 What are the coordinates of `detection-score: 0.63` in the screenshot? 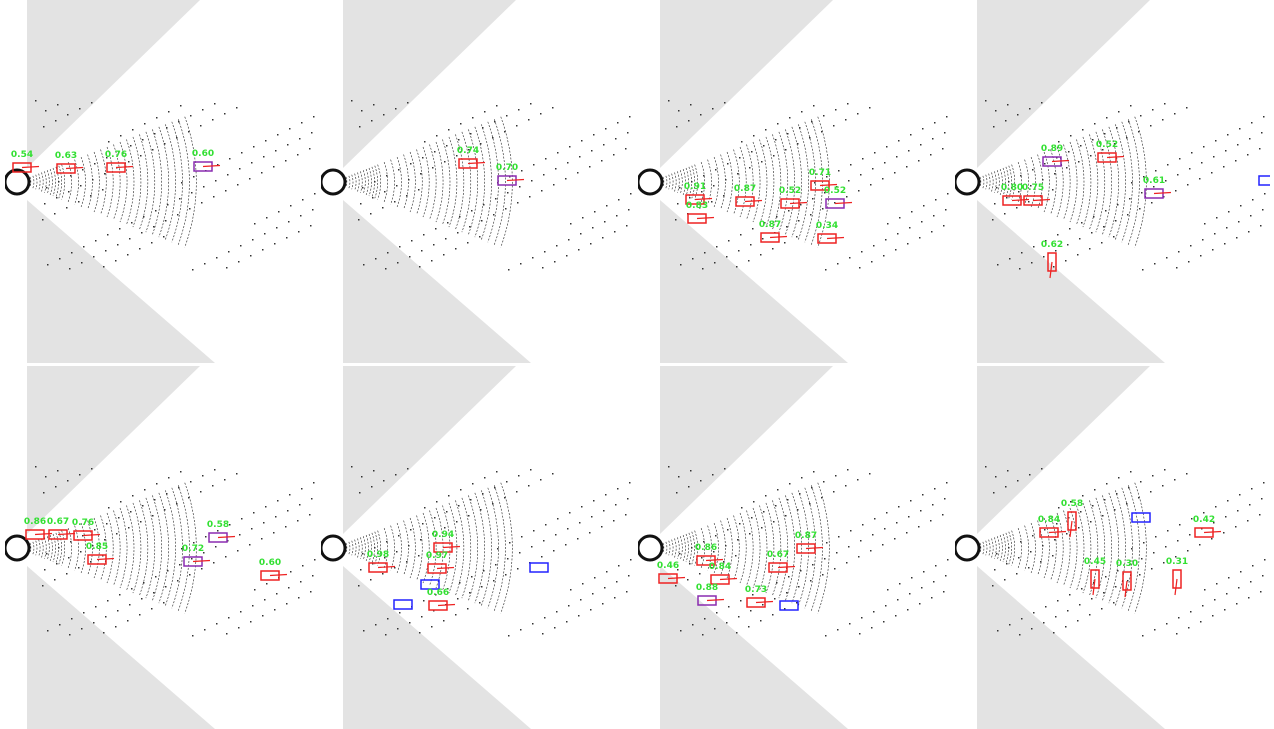 It's located at (66, 156).